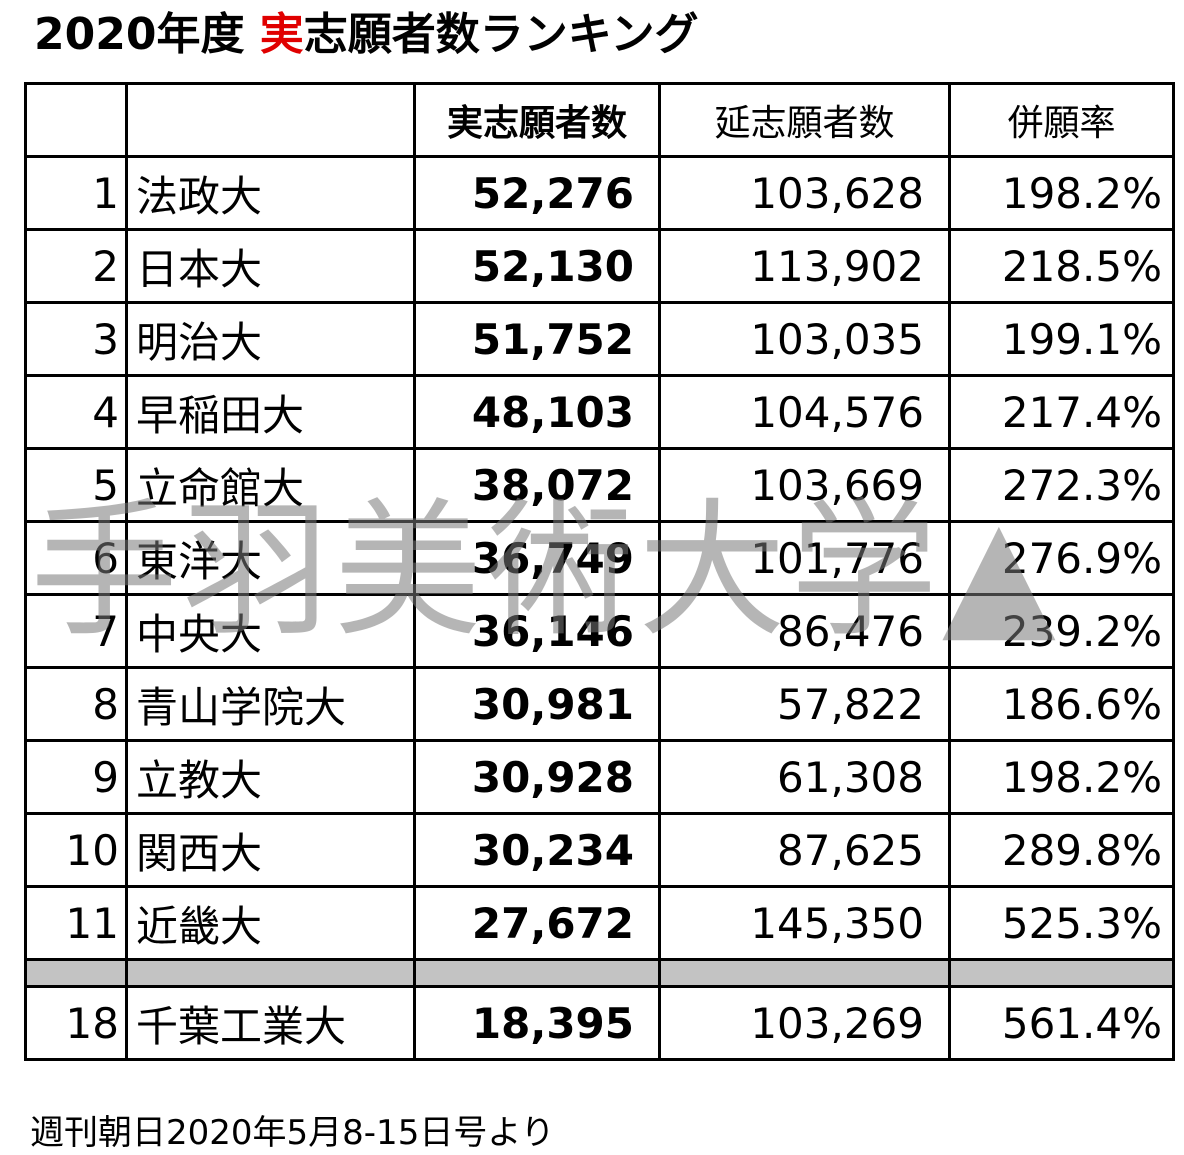  I want to click on actual-applicants-cell: 52,276, so click(537, 193).